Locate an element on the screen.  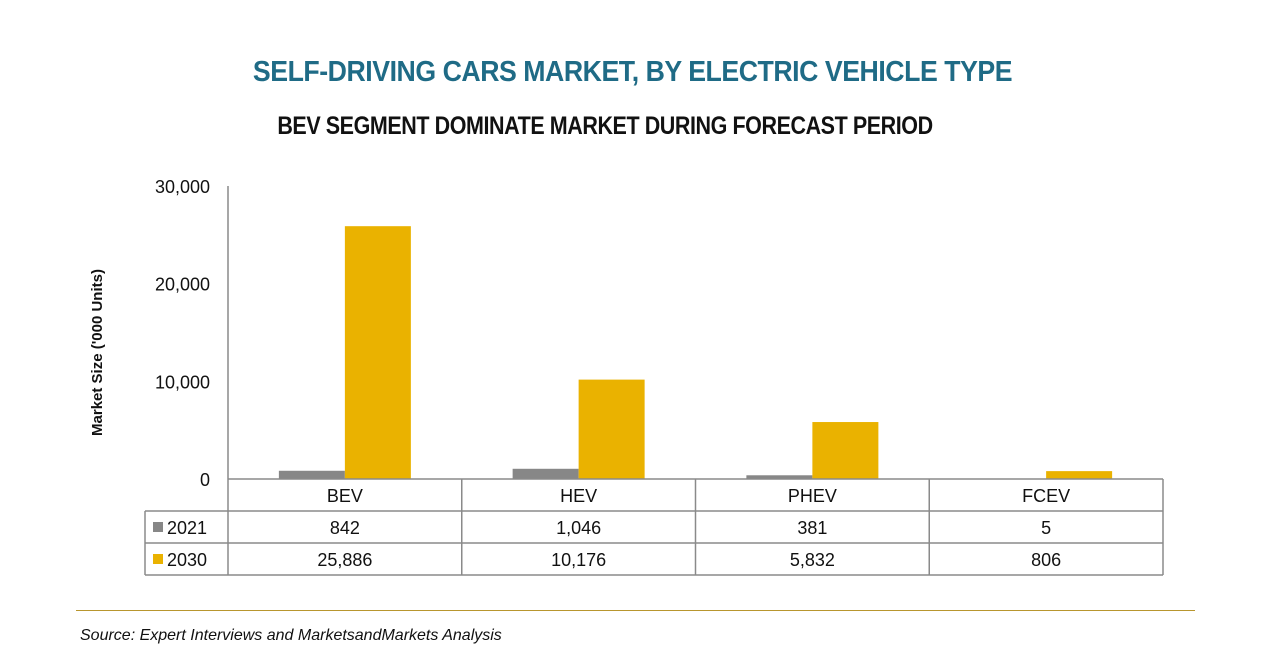
y-tick-label: 20,000 is located at coordinates (182, 285).